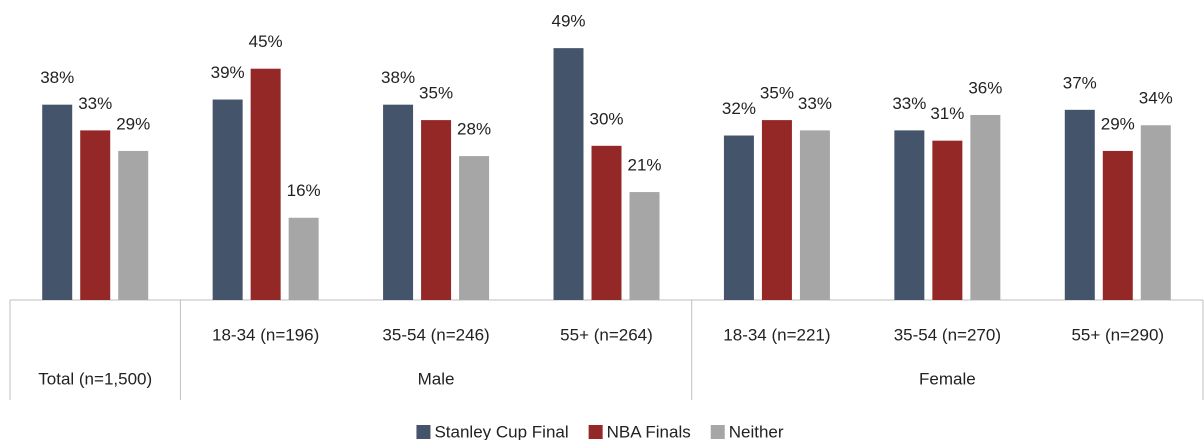  I want to click on x-tick-label: 55+ (n=290), so click(1117, 334).